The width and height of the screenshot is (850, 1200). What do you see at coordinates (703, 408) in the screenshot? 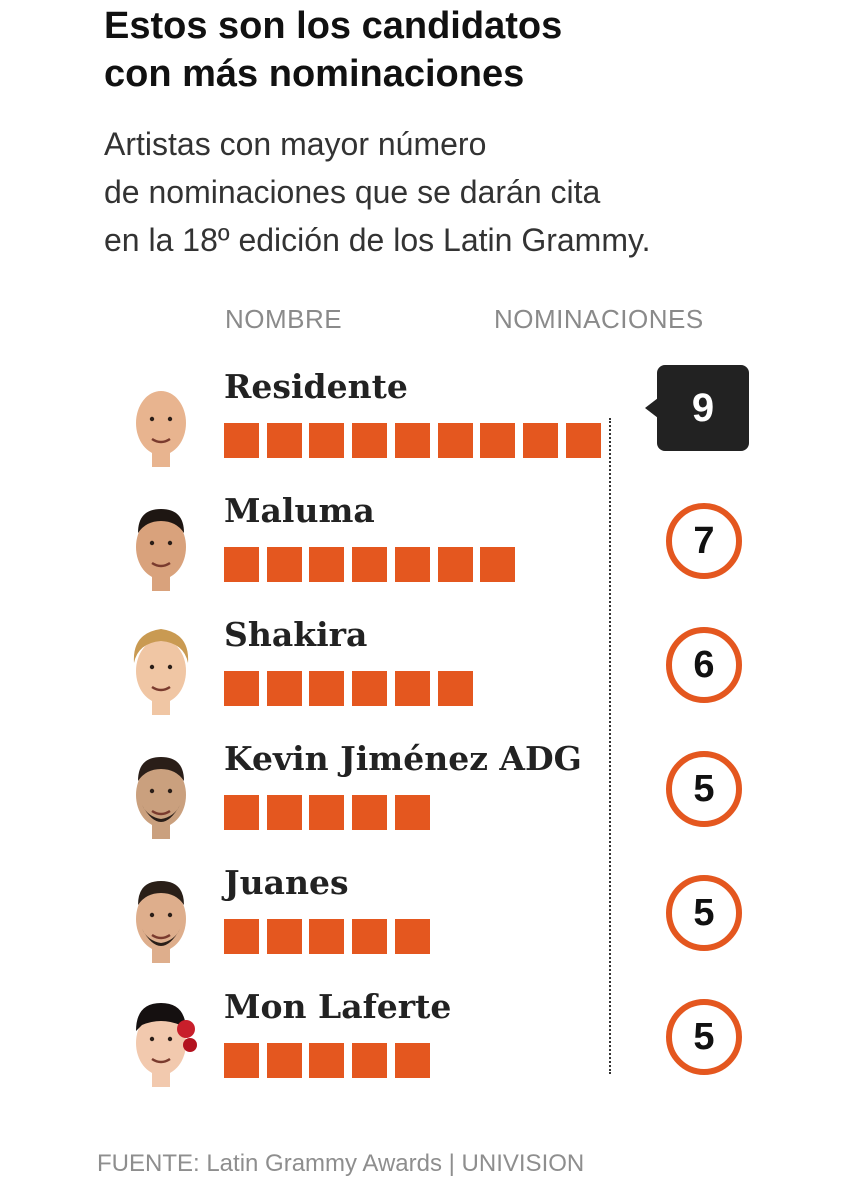
I see `value-label-highlight: 9` at bounding box center [703, 408].